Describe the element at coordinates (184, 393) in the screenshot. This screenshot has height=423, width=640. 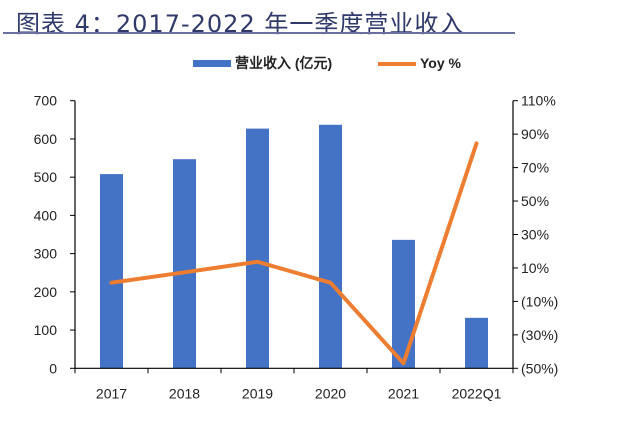
I see `x-tick-label: 2018` at that location.